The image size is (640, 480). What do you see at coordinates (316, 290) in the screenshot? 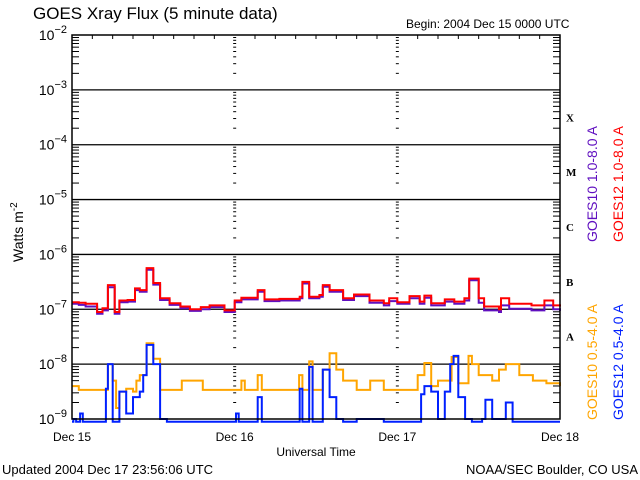
I see `series-line-goes12-1-0-8-0-a` at bounding box center [316, 290].